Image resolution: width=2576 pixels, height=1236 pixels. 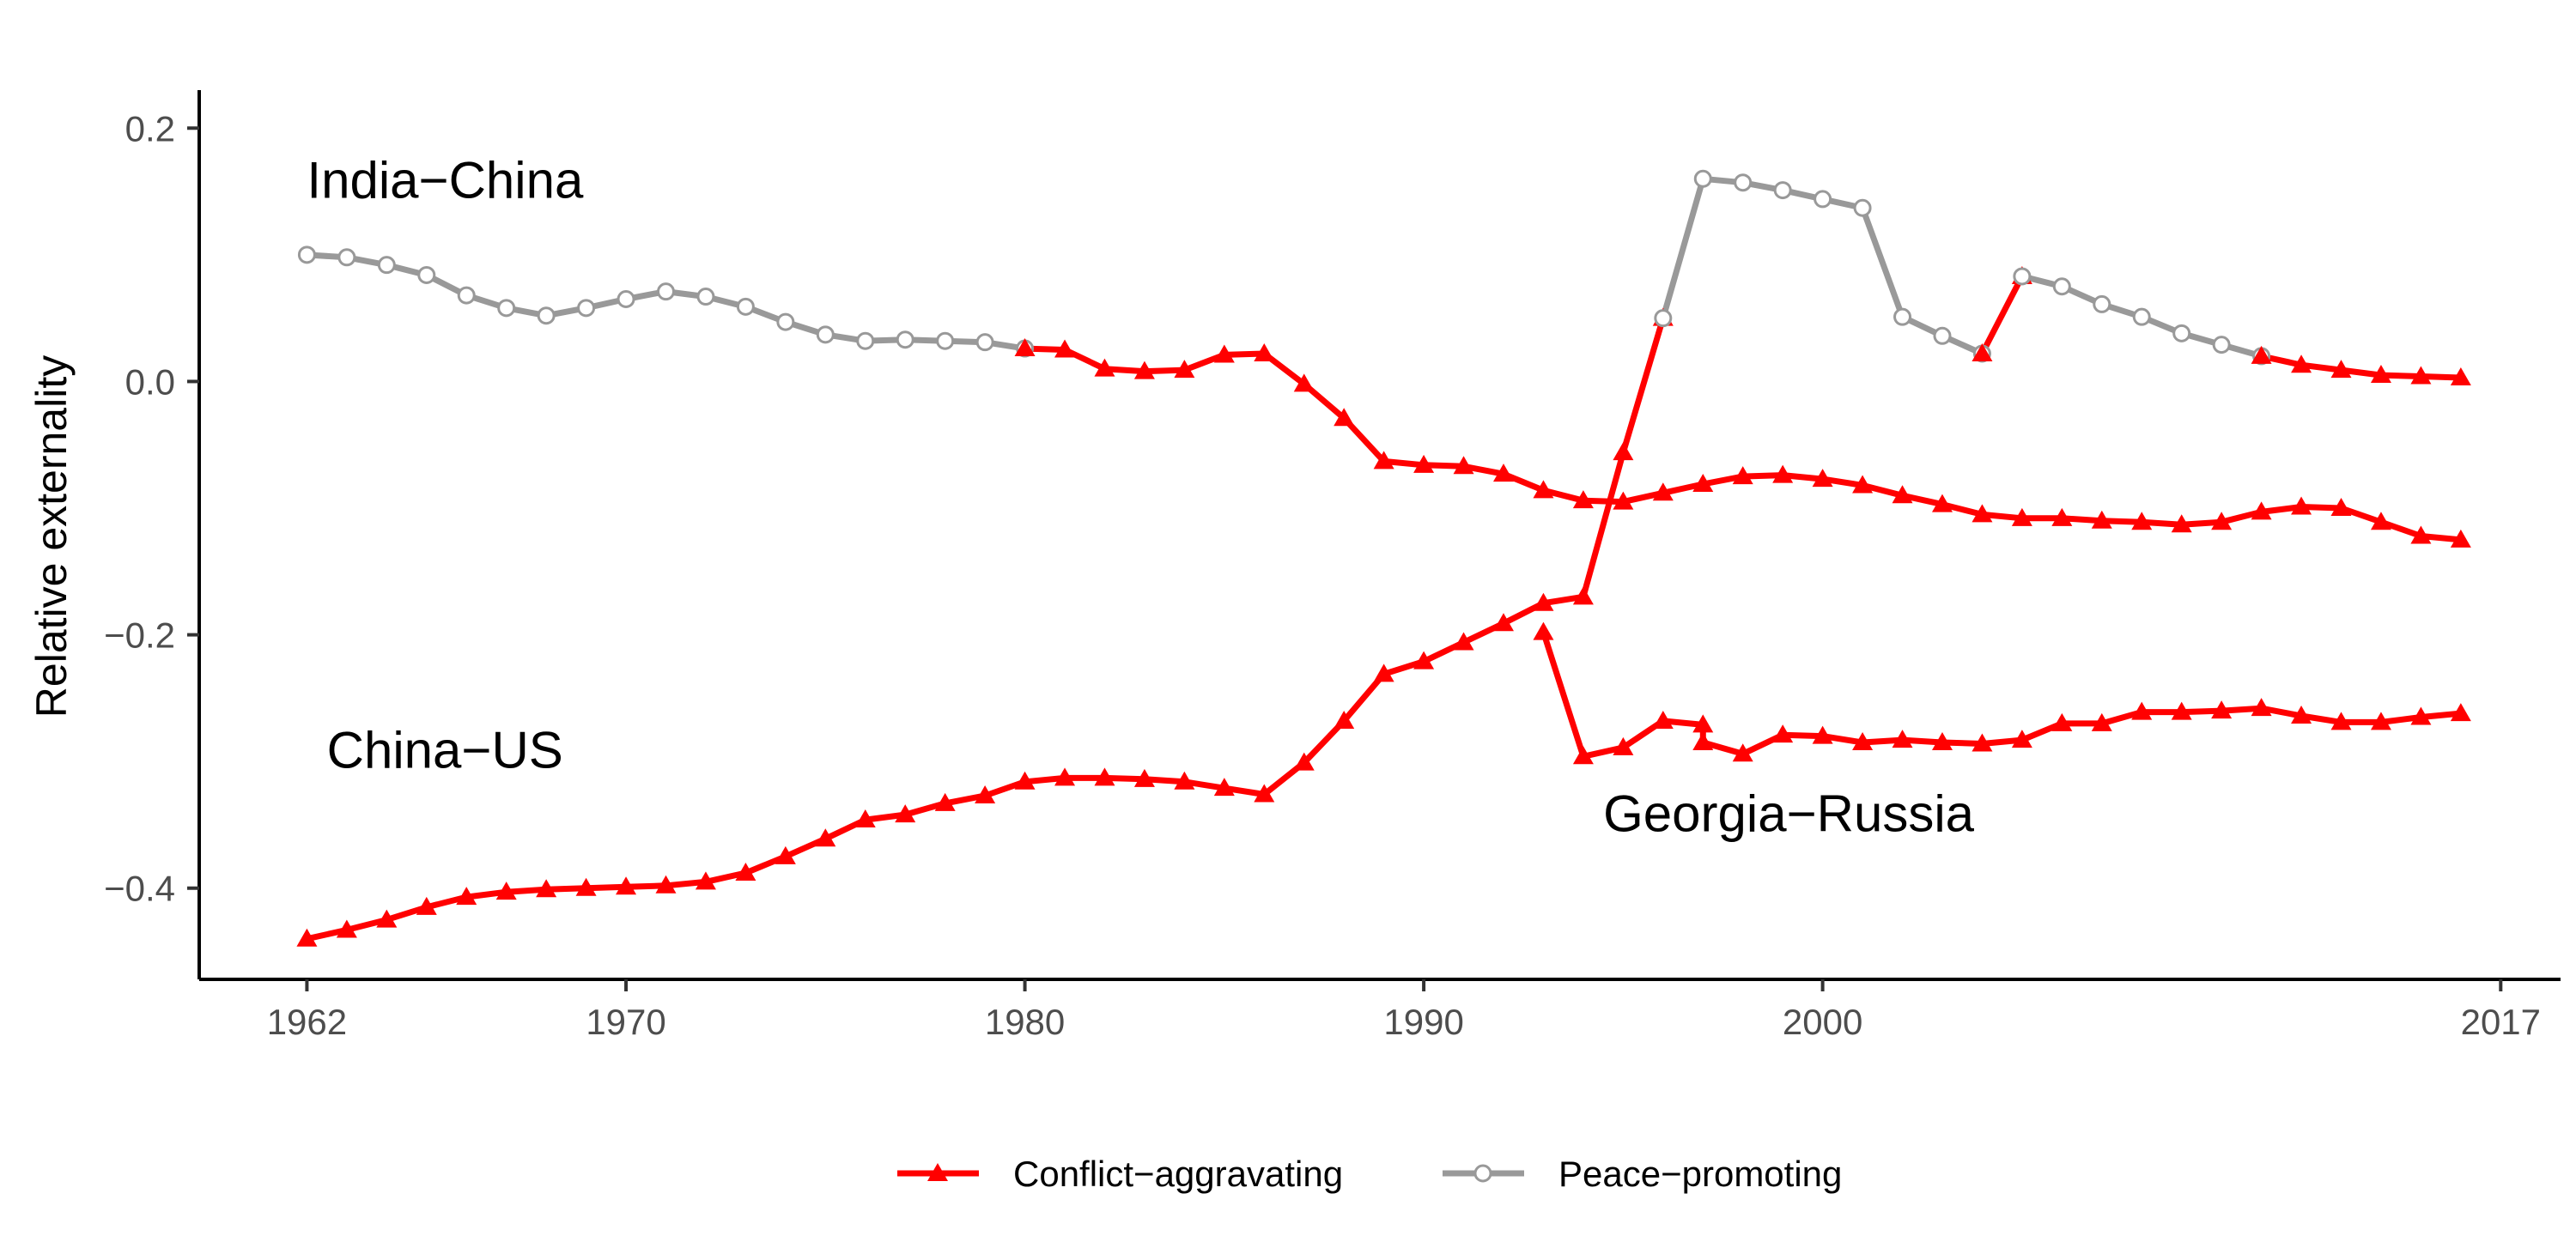 I want to click on x-tick-label: 1962, so click(x=307, y=1022).